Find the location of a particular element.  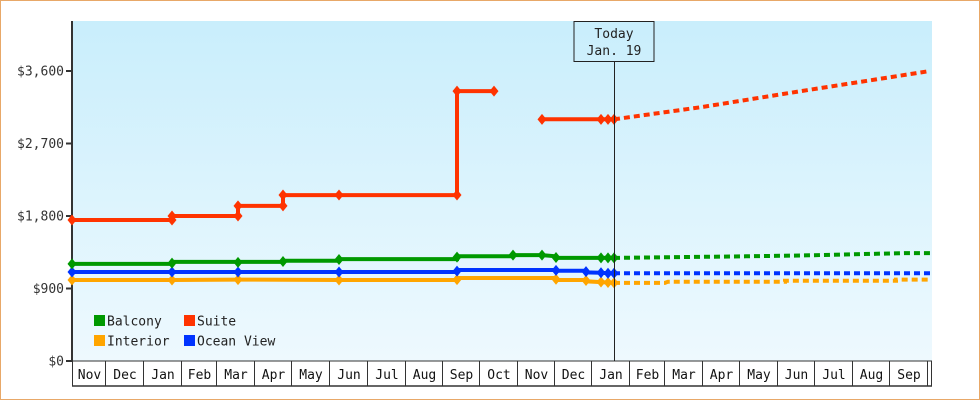

legend-label-suite: Suite is located at coordinates (216, 322).